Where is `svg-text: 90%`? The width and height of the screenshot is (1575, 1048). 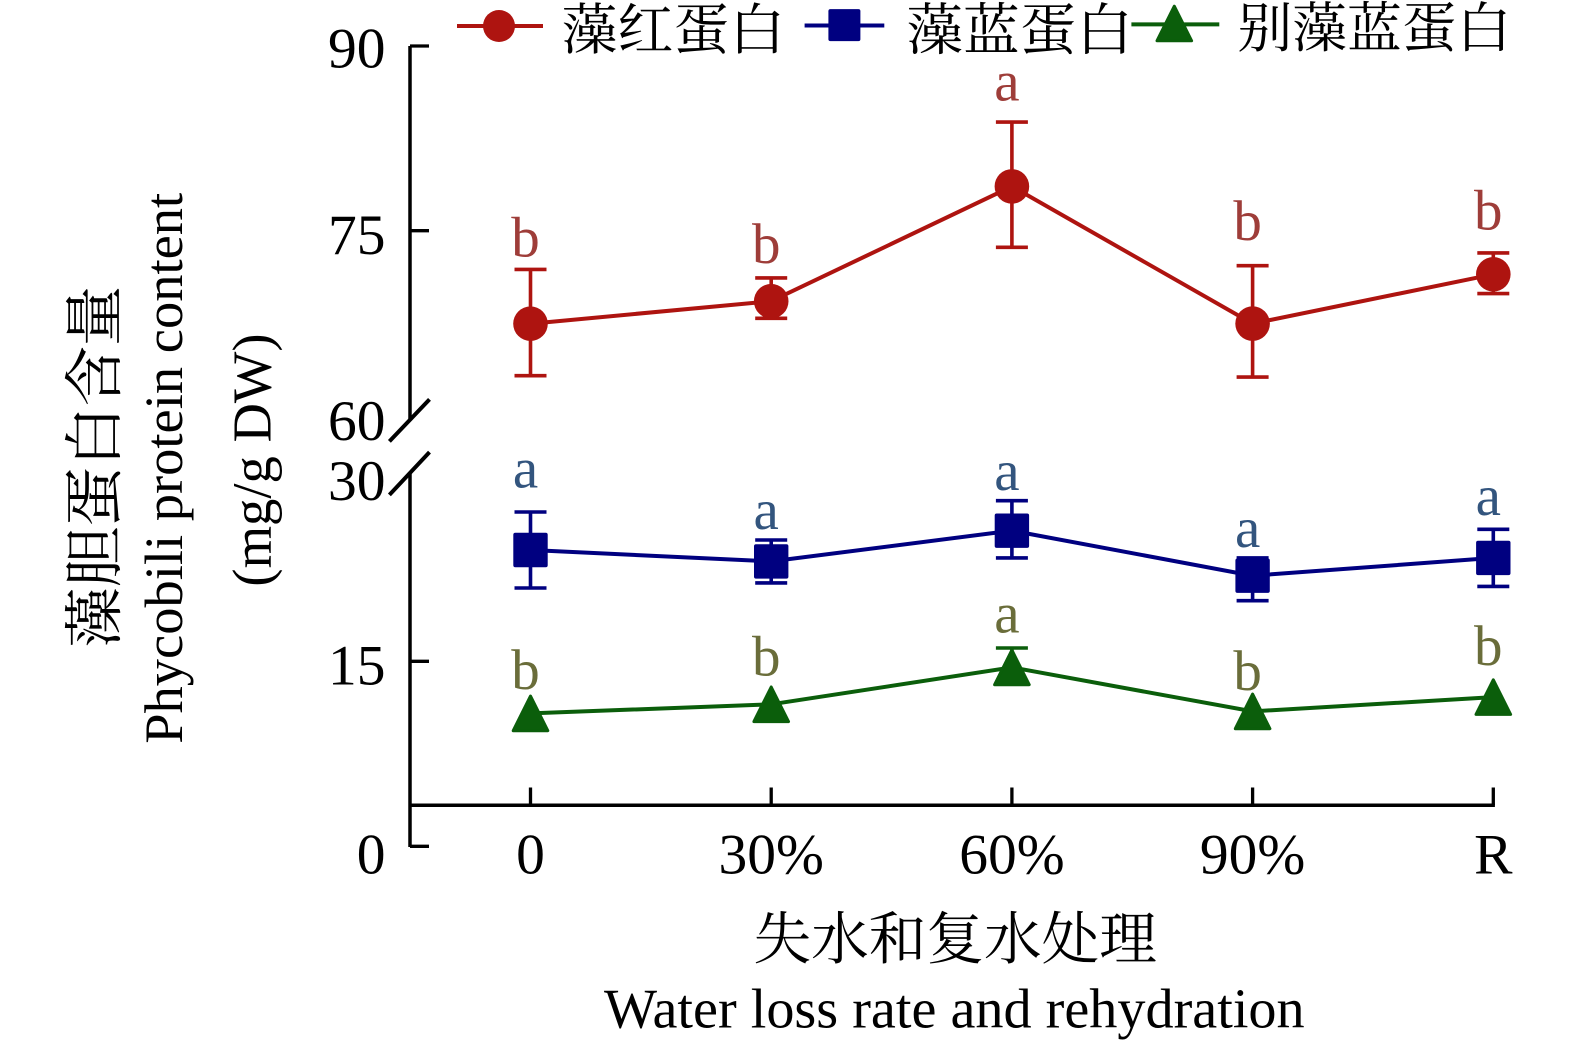 svg-text: 90% is located at coordinates (1252, 855).